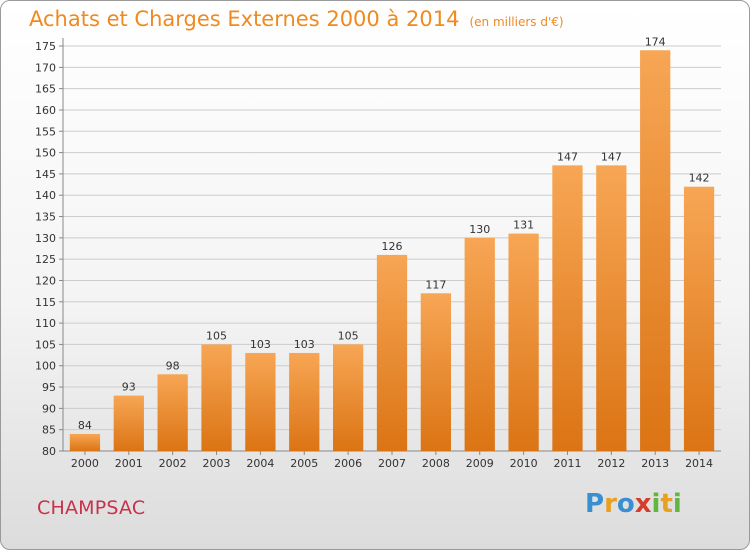 The width and height of the screenshot is (750, 550). Describe the element at coordinates (479, 229) in the screenshot. I see `data-label: 130` at that location.